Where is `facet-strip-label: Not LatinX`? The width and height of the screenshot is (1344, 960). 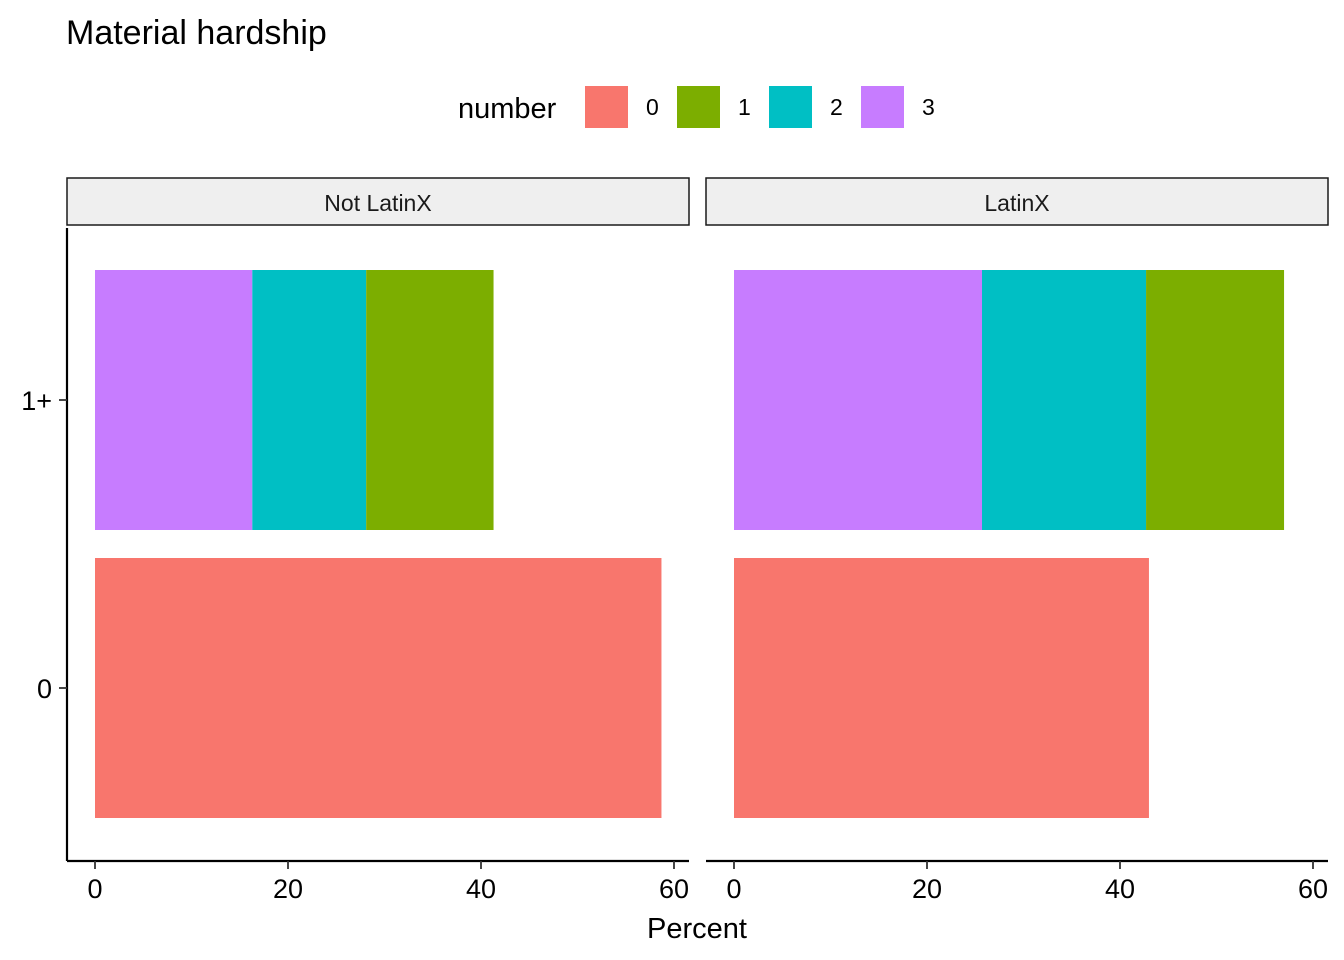 facet-strip-label: Not LatinX is located at coordinates (377, 203).